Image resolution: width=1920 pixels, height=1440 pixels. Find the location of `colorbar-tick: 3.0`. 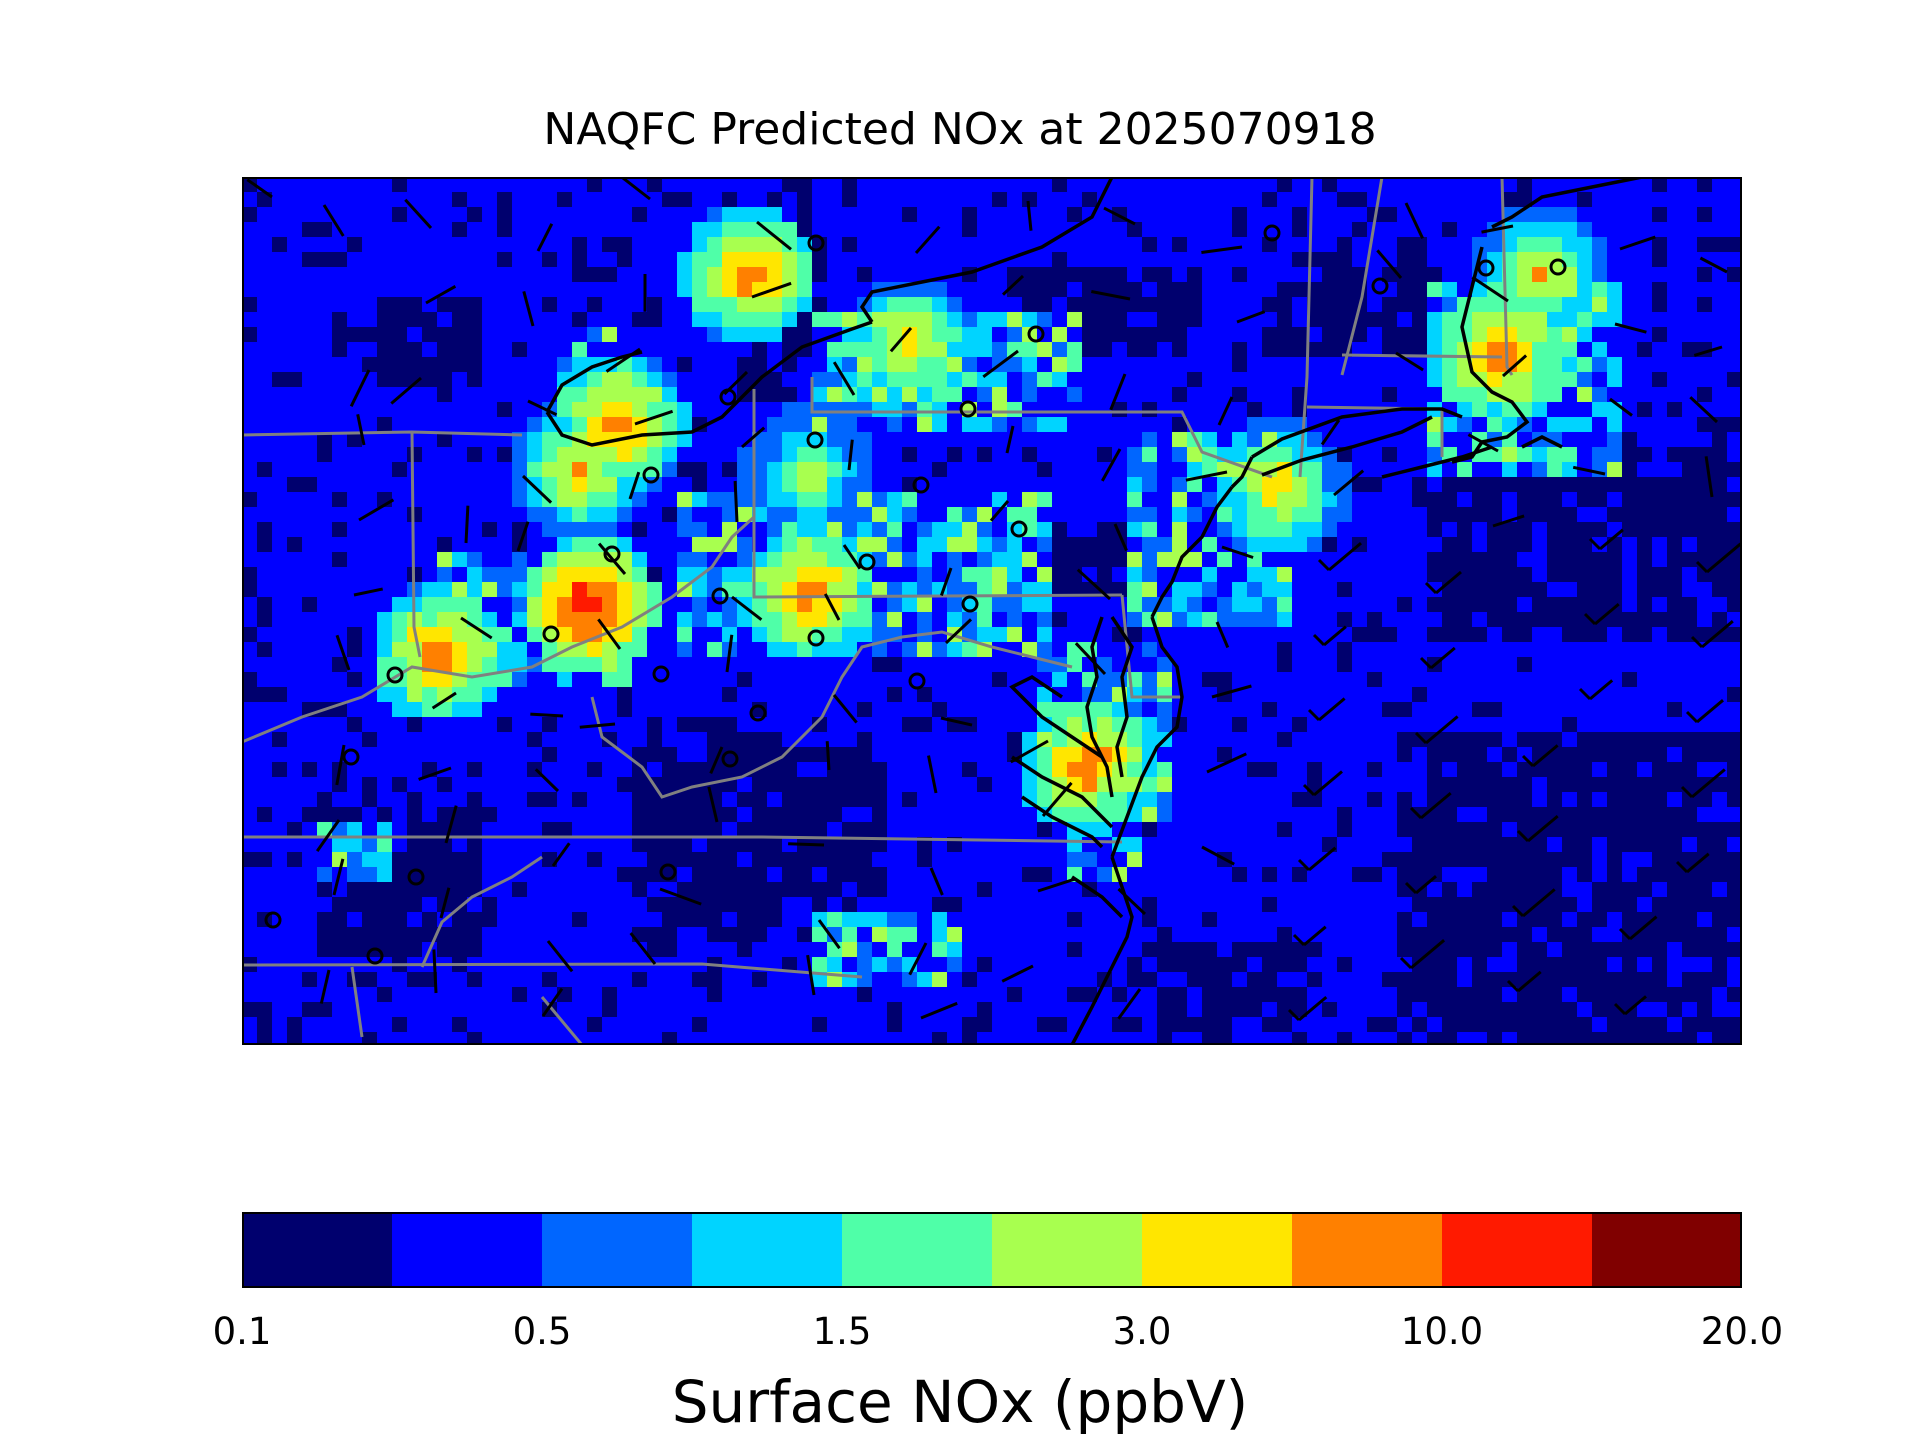

colorbar-tick: 3.0 is located at coordinates (1142, 1331).